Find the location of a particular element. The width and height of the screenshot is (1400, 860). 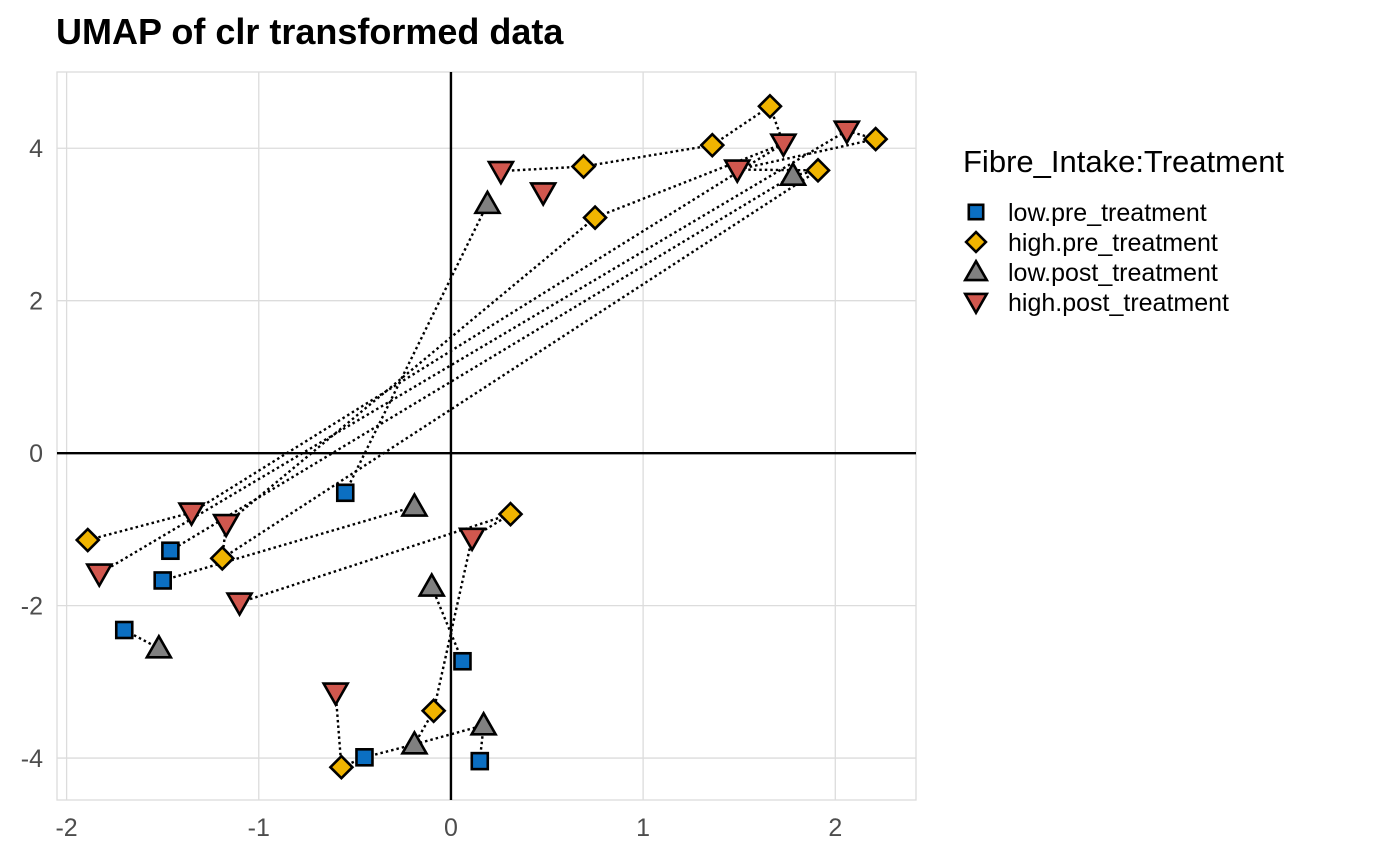

chart-title: UMAP of clr transformed data is located at coordinates (310, 31).